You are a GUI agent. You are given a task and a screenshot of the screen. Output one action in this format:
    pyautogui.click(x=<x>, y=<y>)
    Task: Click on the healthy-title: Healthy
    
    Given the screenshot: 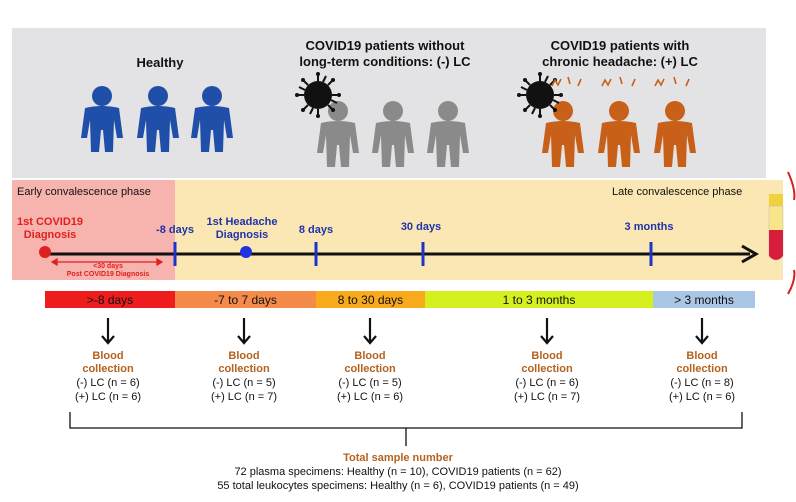 What is the action you would take?
    pyautogui.click(x=160, y=62)
    